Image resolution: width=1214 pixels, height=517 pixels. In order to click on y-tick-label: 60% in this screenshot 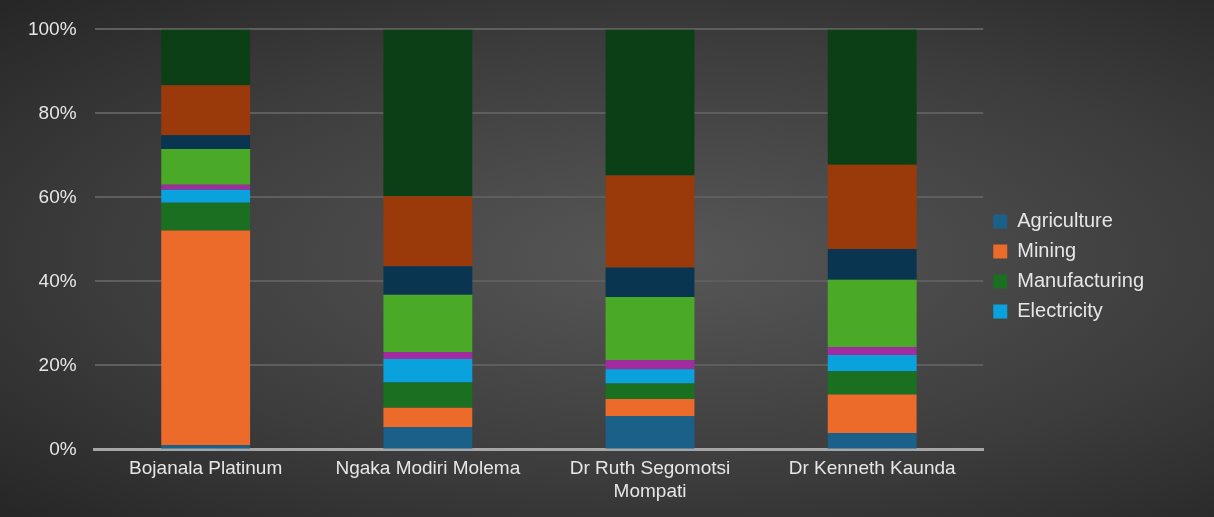, I will do `click(57, 196)`.